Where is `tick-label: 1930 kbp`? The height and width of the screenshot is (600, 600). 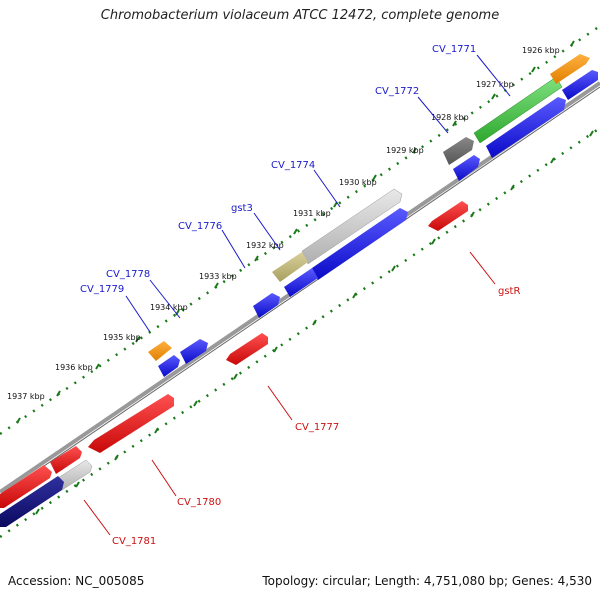
tick-label: 1930 kbp is located at coordinates (358, 182).